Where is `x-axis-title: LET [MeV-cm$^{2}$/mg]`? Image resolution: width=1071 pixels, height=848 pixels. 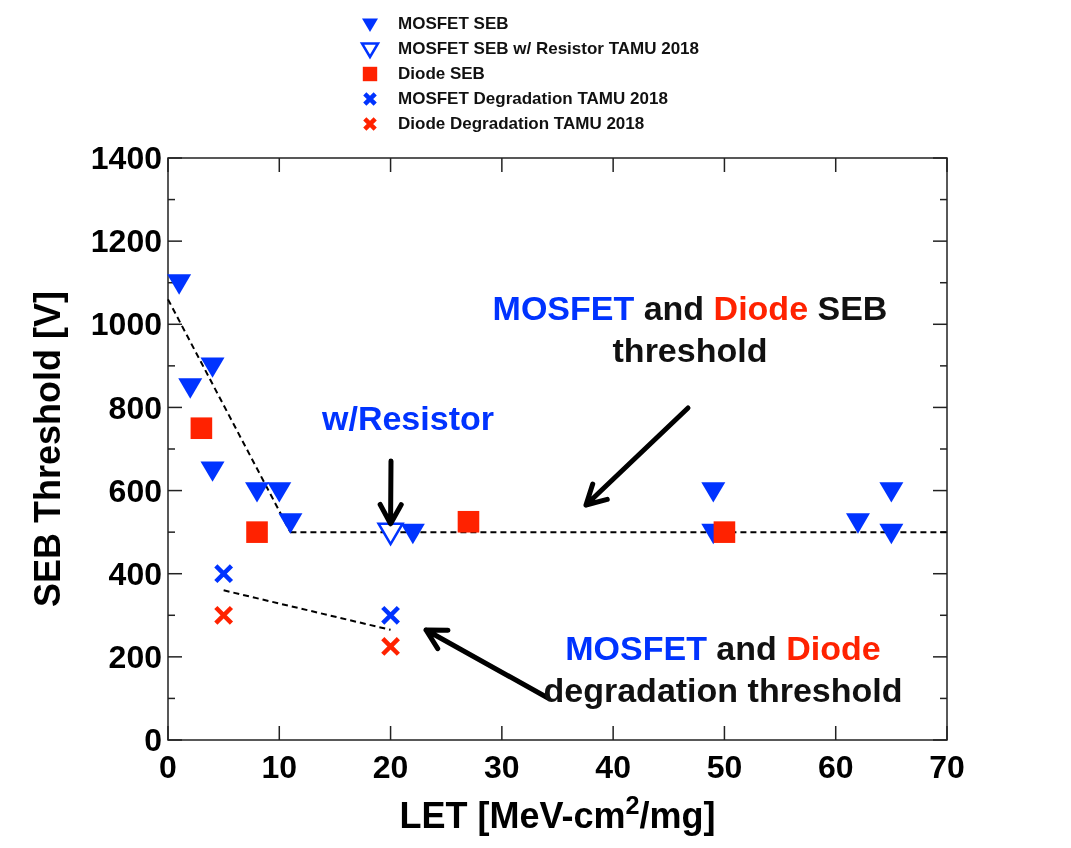 x-axis-title: LET [MeV-cm$^{2}$/mg] is located at coordinates (557, 813).